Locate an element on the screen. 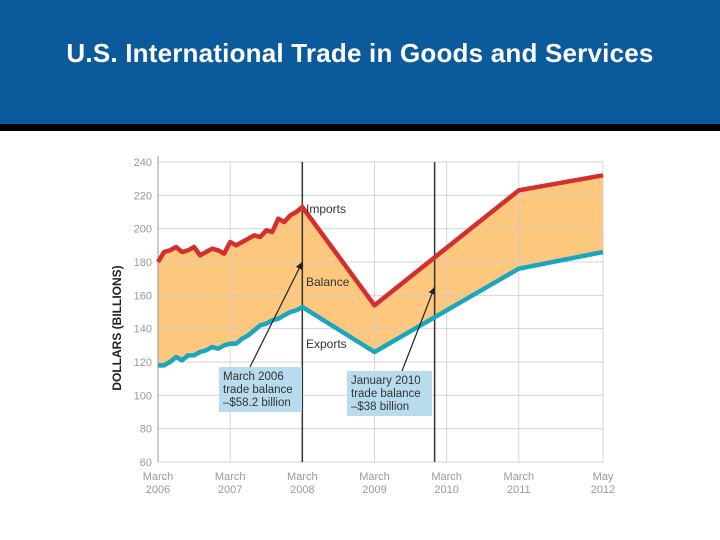 The width and height of the screenshot is (720, 540). y-tick-label: 60 is located at coordinates (146, 463).